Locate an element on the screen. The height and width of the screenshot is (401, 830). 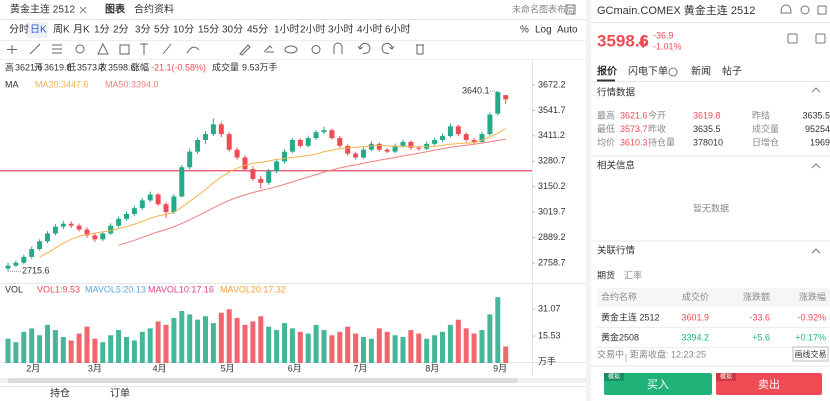
market-tab: 汇率 is located at coordinates (633, 274).